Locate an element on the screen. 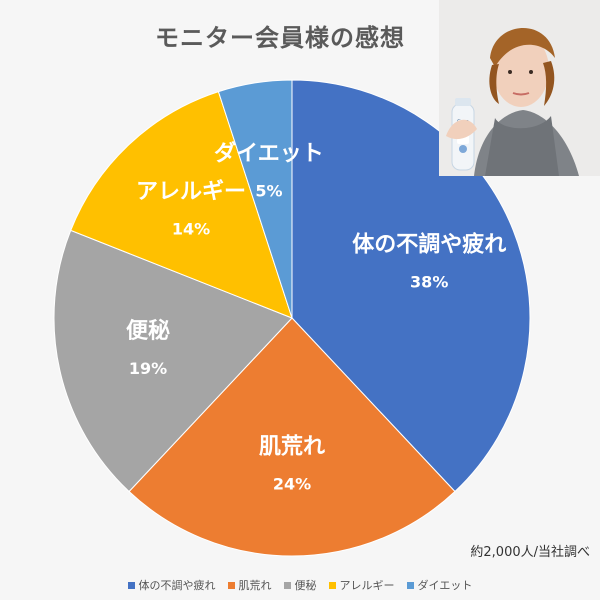 This screenshot has width=600, height=600. legend-label: ダイエット is located at coordinates (445, 585).